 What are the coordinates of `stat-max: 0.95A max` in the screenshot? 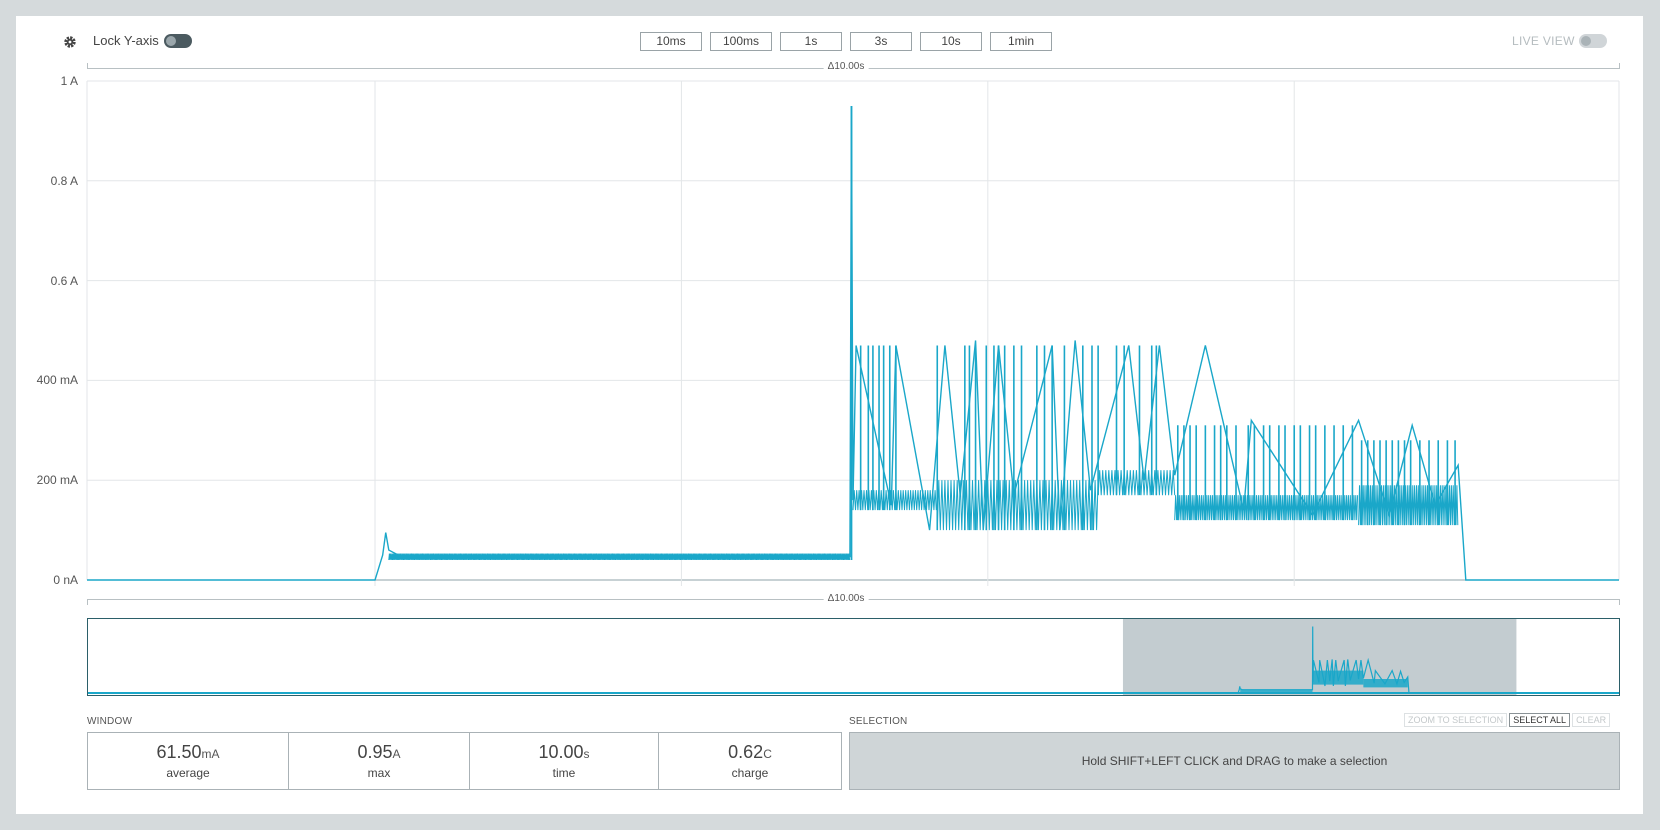 It's located at (379, 761).